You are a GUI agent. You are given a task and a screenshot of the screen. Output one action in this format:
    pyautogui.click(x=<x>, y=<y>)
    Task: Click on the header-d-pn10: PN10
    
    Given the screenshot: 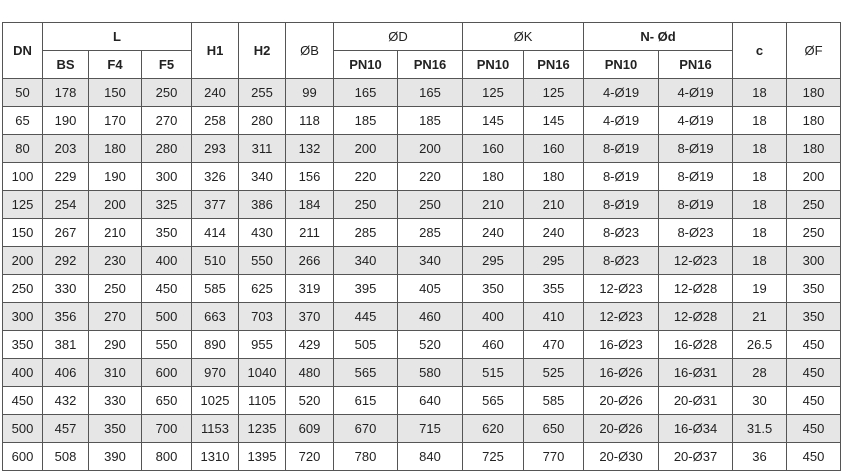 What is the action you would take?
    pyautogui.click(x=365, y=64)
    